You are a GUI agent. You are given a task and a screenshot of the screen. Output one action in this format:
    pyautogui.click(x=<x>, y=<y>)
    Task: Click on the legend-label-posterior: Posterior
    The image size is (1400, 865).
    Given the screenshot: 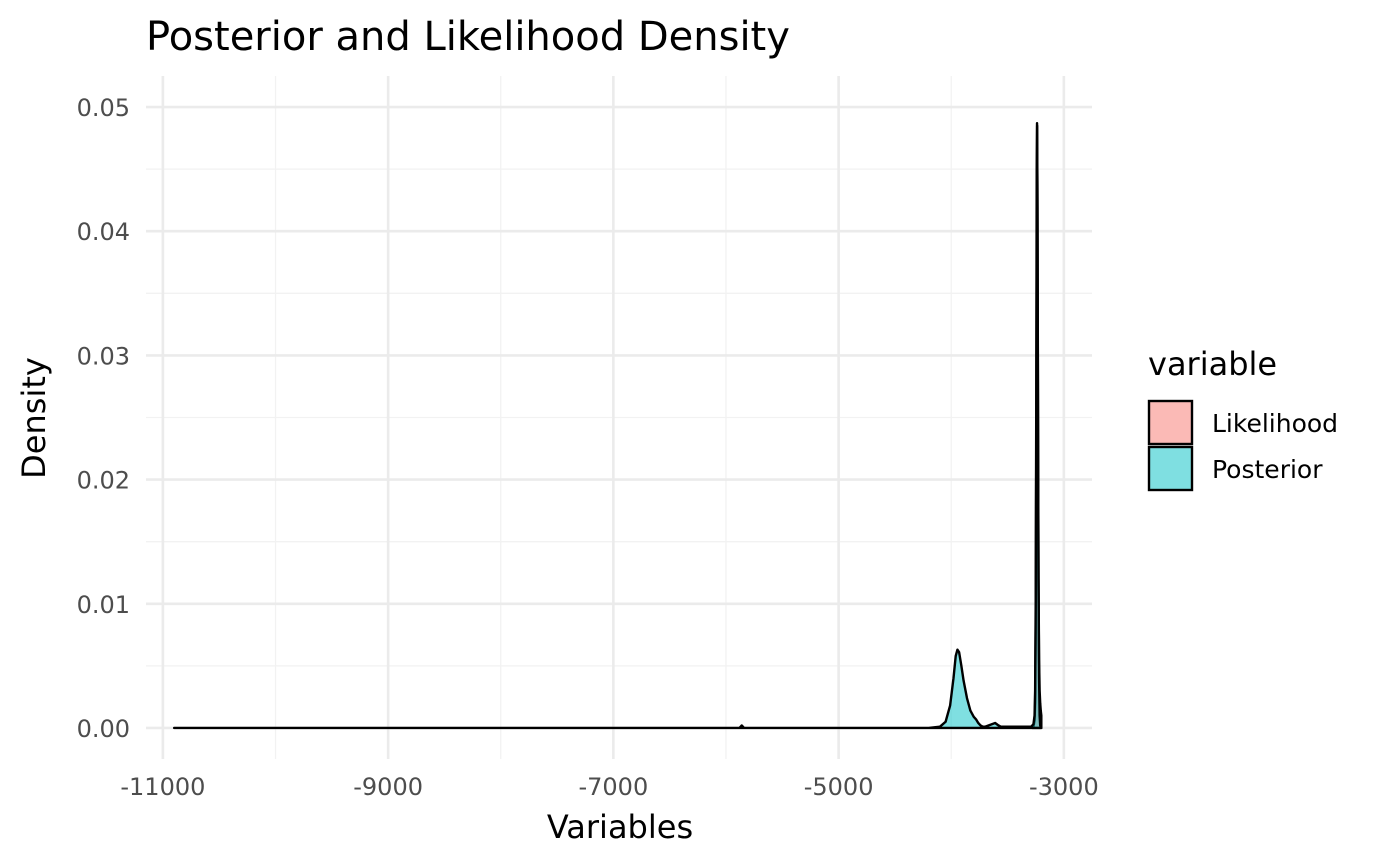 What is the action you would take?
    pyautogui.click(x=1267, y=469)
    